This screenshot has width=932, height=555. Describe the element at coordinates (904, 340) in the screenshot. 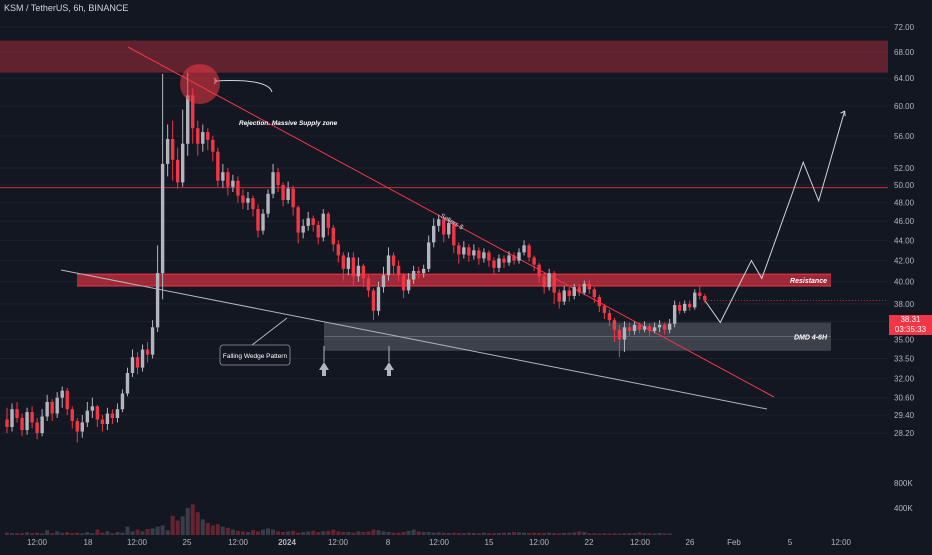

I see `price-tick-label: 35.00` at that location.